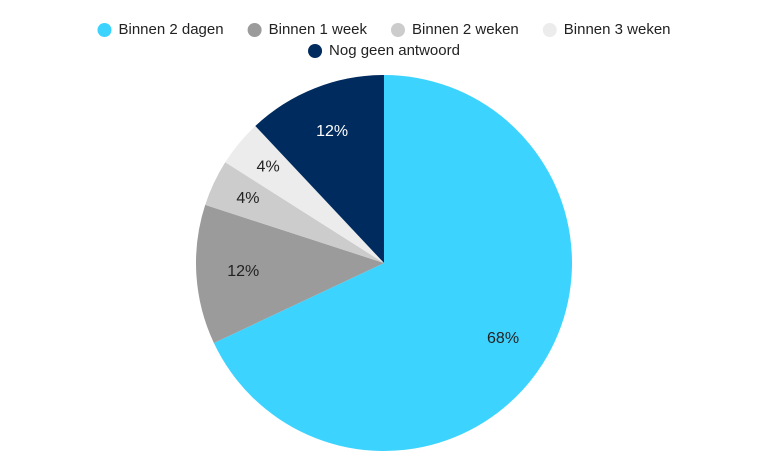  Describe the element at coordinates (465, 29) in the screenshot. I see `legend-label: Binnen 2 weken` at that location.